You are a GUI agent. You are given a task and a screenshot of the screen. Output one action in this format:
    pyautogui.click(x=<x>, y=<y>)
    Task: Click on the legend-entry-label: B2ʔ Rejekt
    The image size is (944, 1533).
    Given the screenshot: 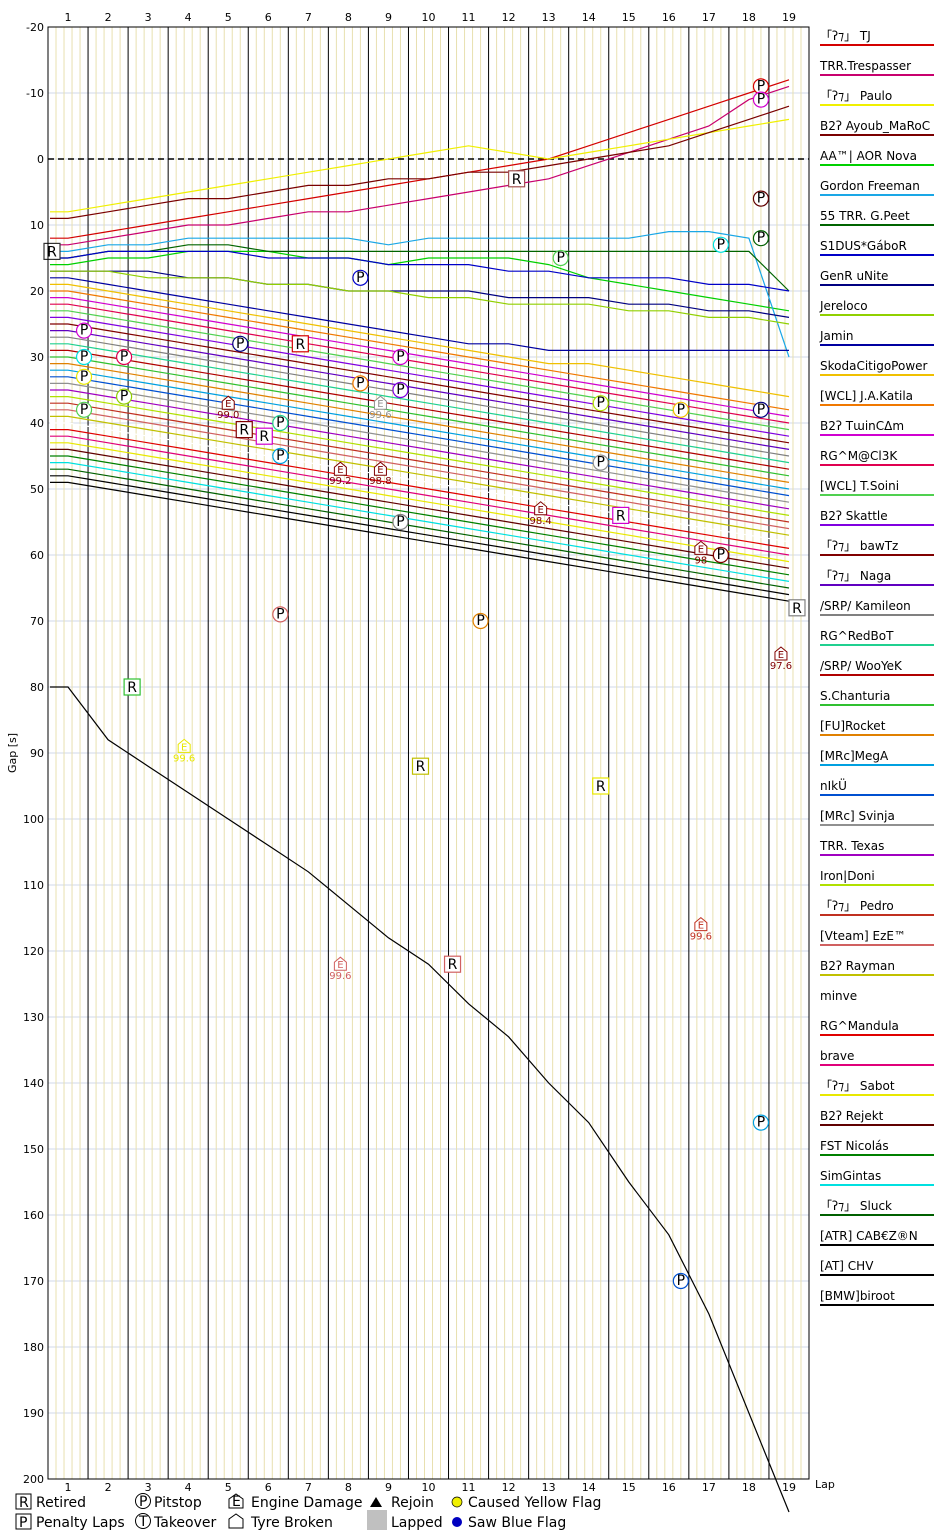 What is the action you would take?
    pyautogui.click(x=852, y=1116)
    